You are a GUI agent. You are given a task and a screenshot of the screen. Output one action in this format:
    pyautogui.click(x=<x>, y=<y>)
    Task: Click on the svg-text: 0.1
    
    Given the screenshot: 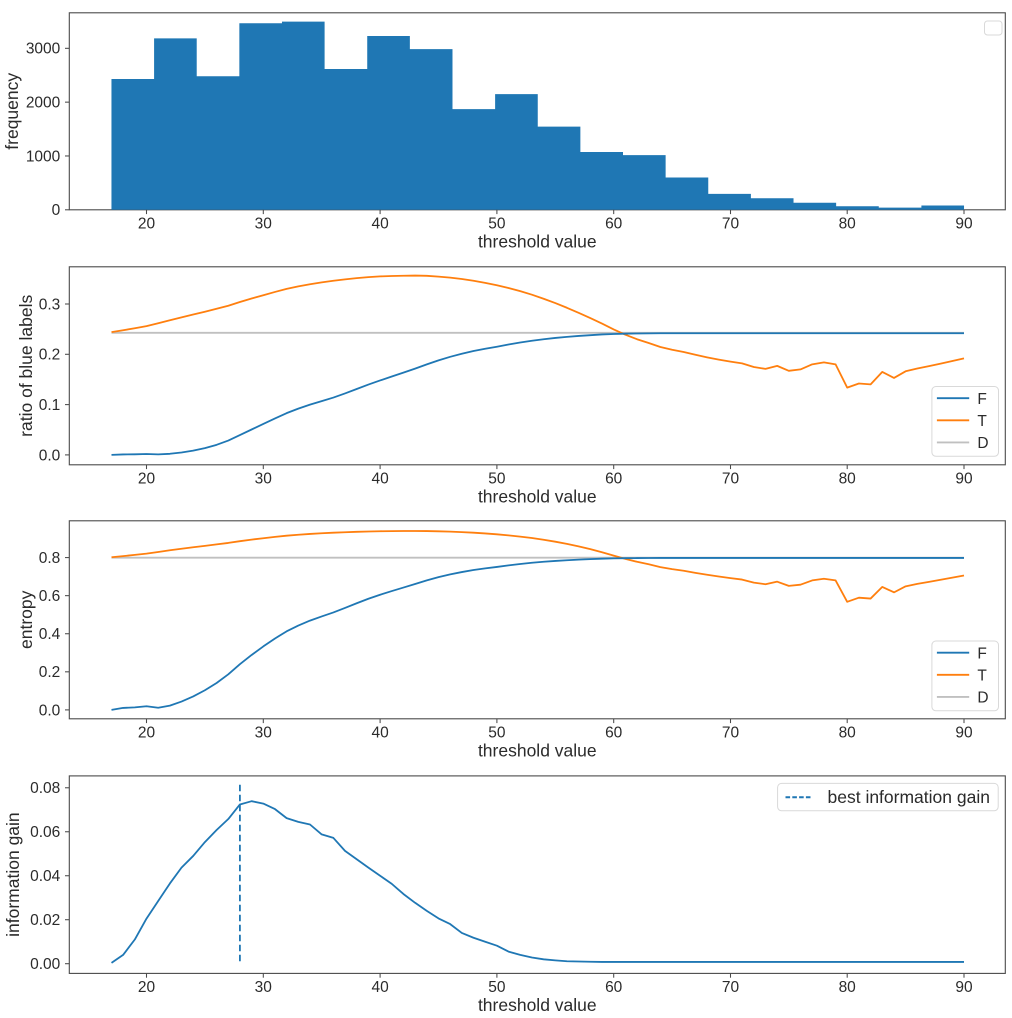 What is the action you would take?
    pyautogui.click(x=50, y=405)
    